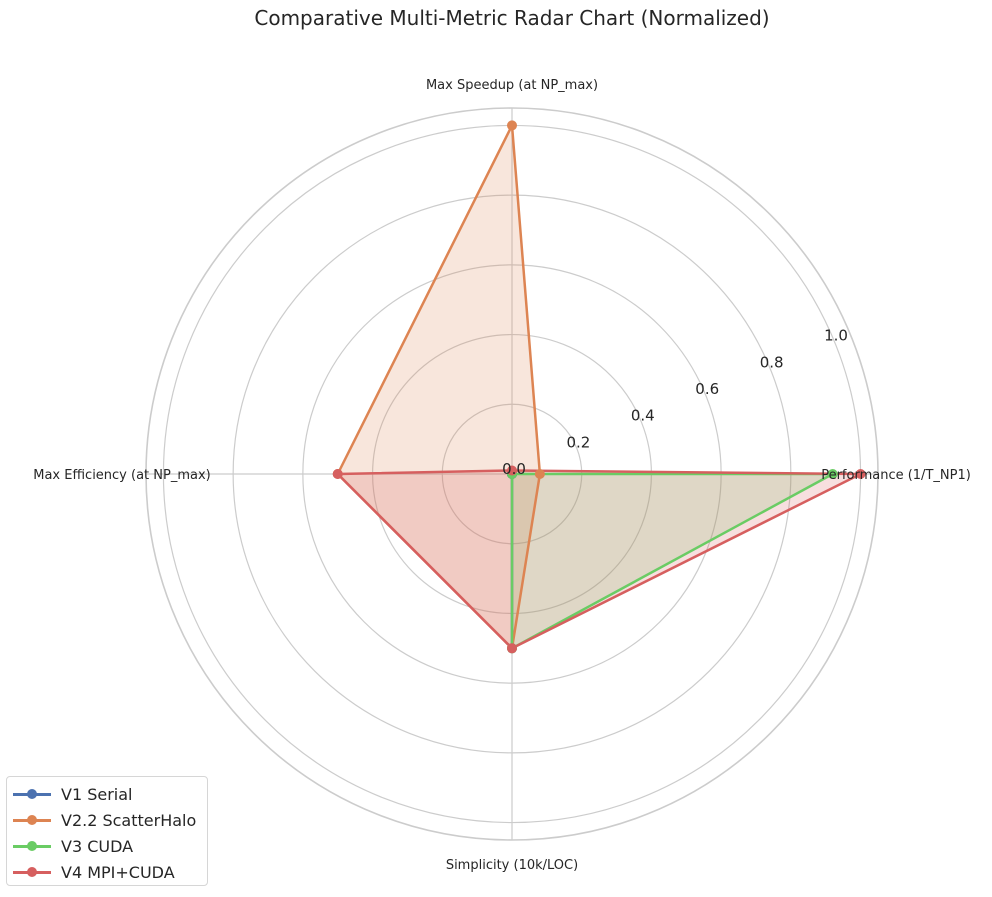 The width and height of the screenshot is (992, 897). What do you see at coordinates (118, 872) in the screenshot?
I see `legend-label: V4 MPI+CUDA` at bounding box center [118, 872].